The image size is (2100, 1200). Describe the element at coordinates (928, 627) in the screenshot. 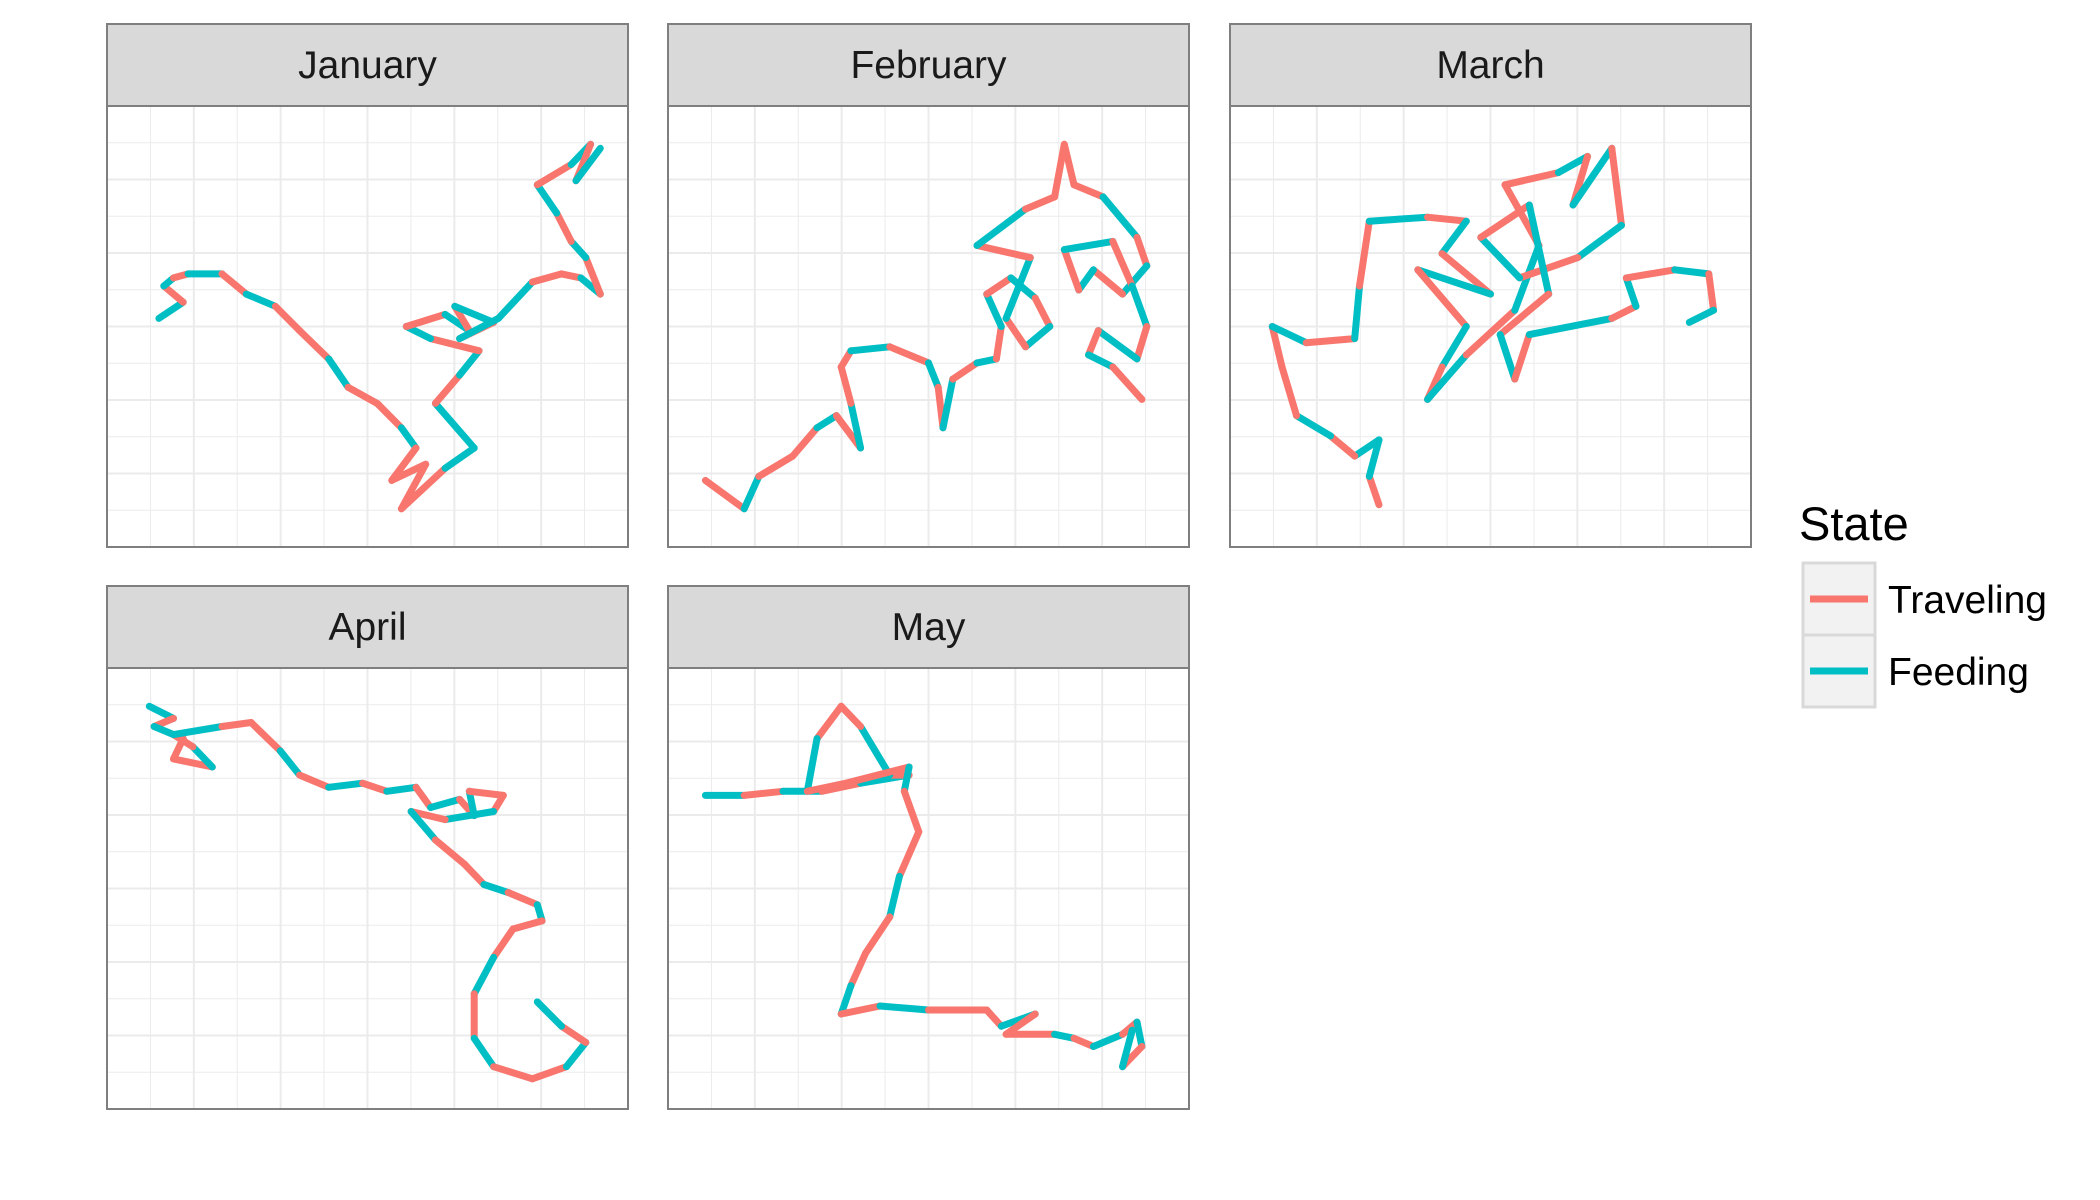

I see `facet-strip-may` at that location.